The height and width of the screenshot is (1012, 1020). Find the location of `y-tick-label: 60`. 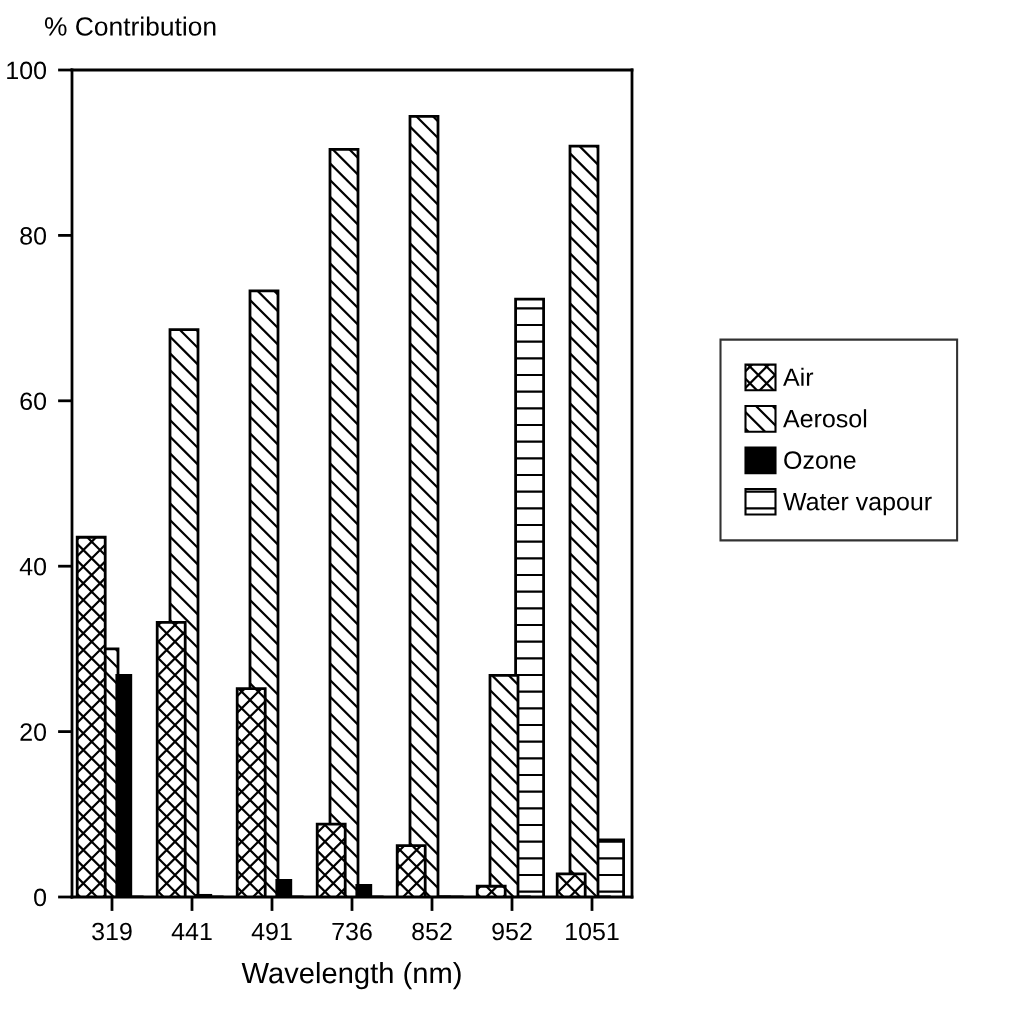

y-tick-label: 60 is located at coordinates (33, 401).